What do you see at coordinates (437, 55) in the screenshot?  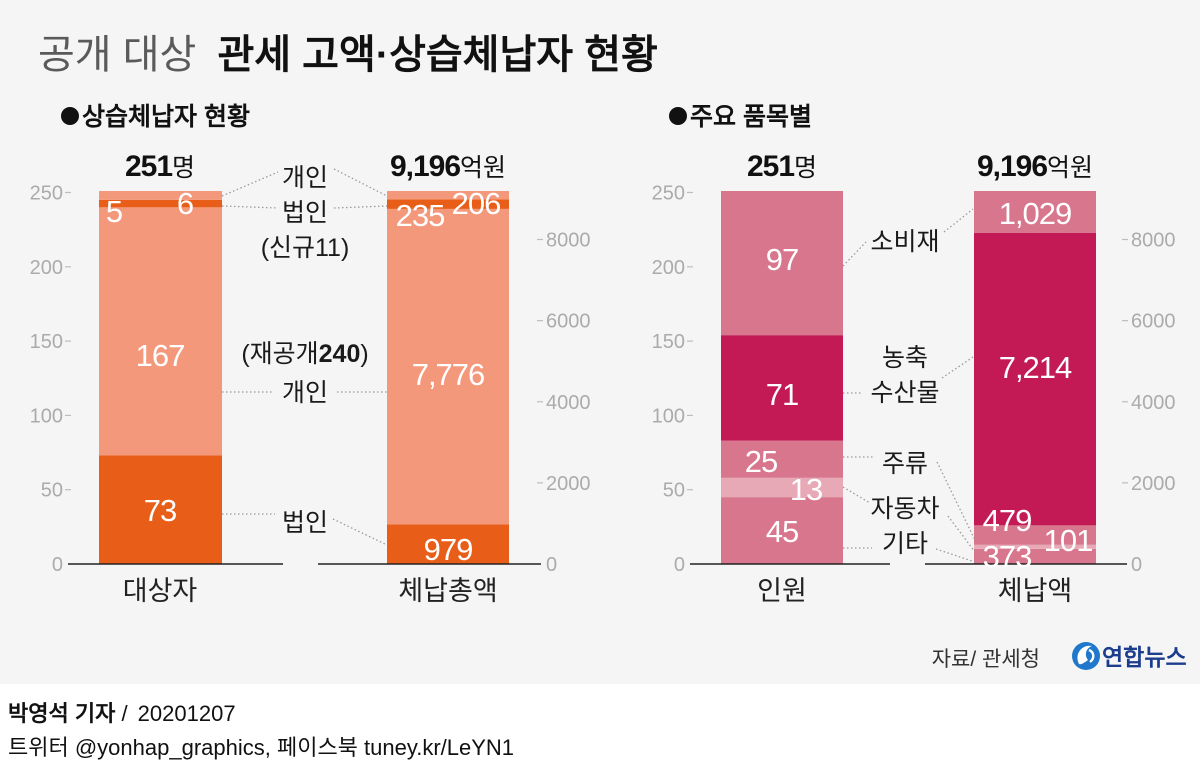 I see `title-bold: 관세 고액·상습체납자 현황` at bounding box center [437, 55].